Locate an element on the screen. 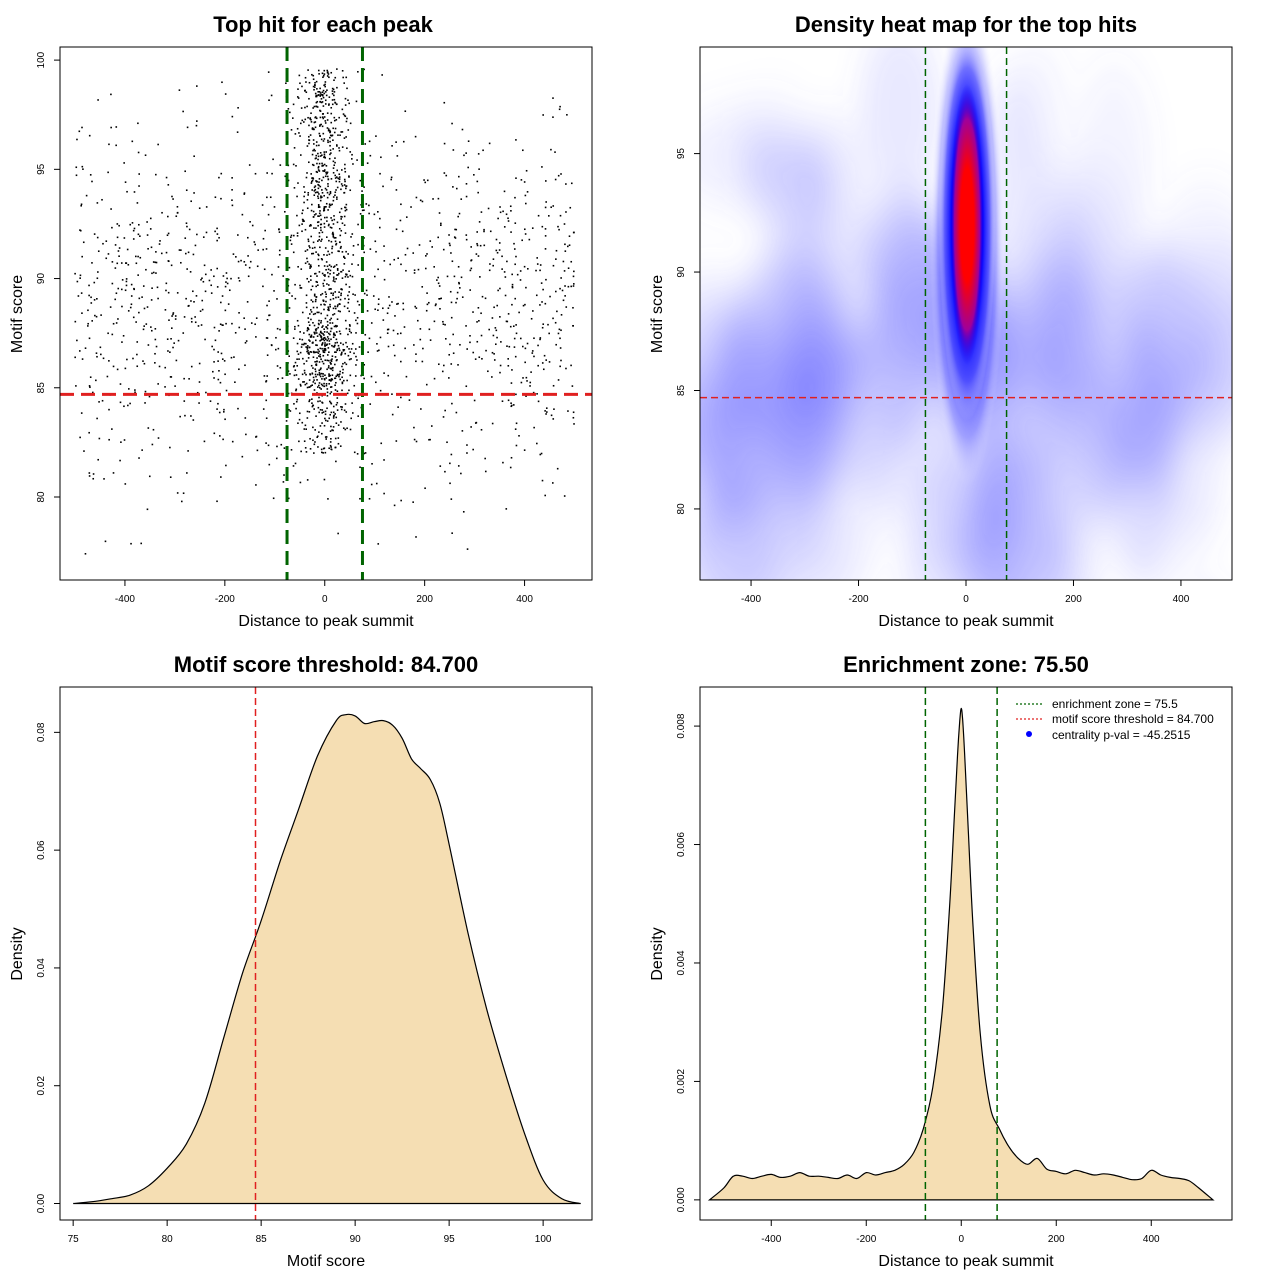  enrichment-zone-lines is located at coordinates (961, 953).